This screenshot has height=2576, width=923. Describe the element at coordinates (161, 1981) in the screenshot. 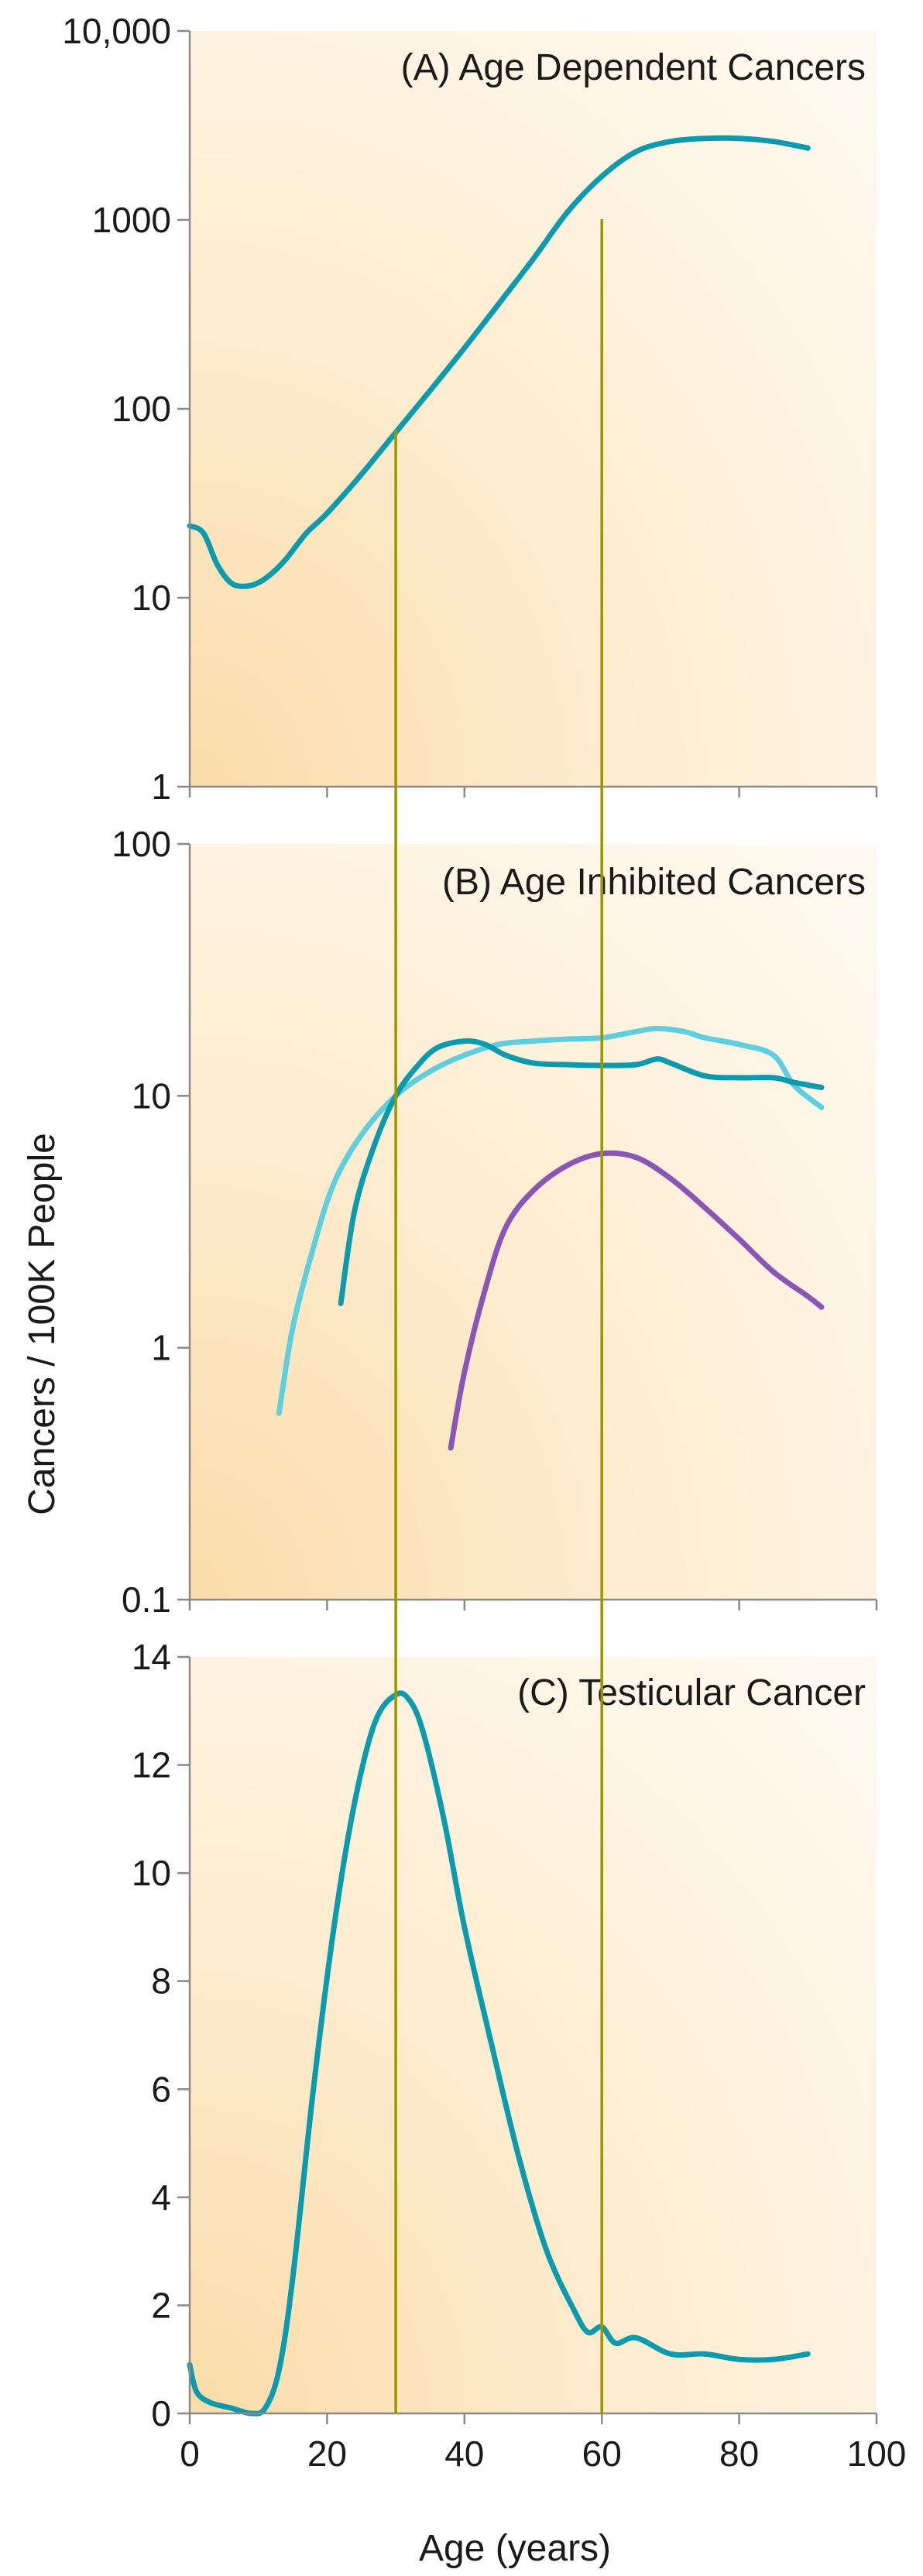

I see `y-tick-label: 8` at that location.